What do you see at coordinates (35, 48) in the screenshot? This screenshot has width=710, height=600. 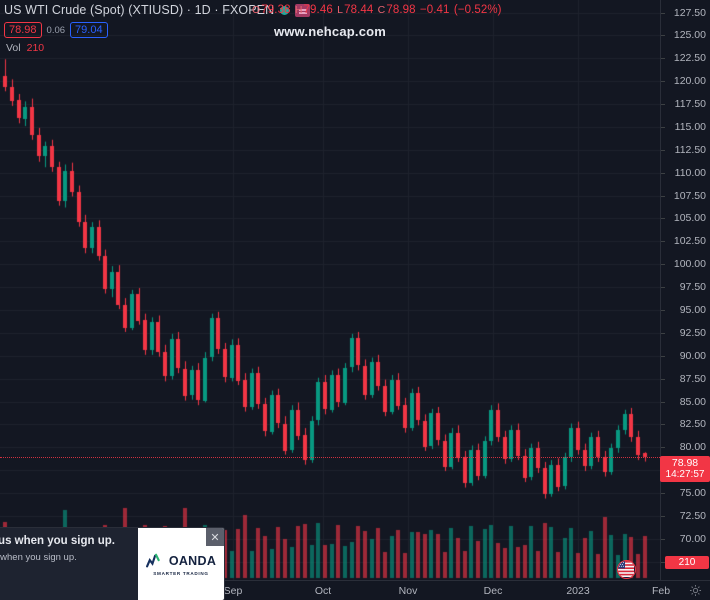 I see `volume-legend-value: 210` at bounding box center [35, 48].